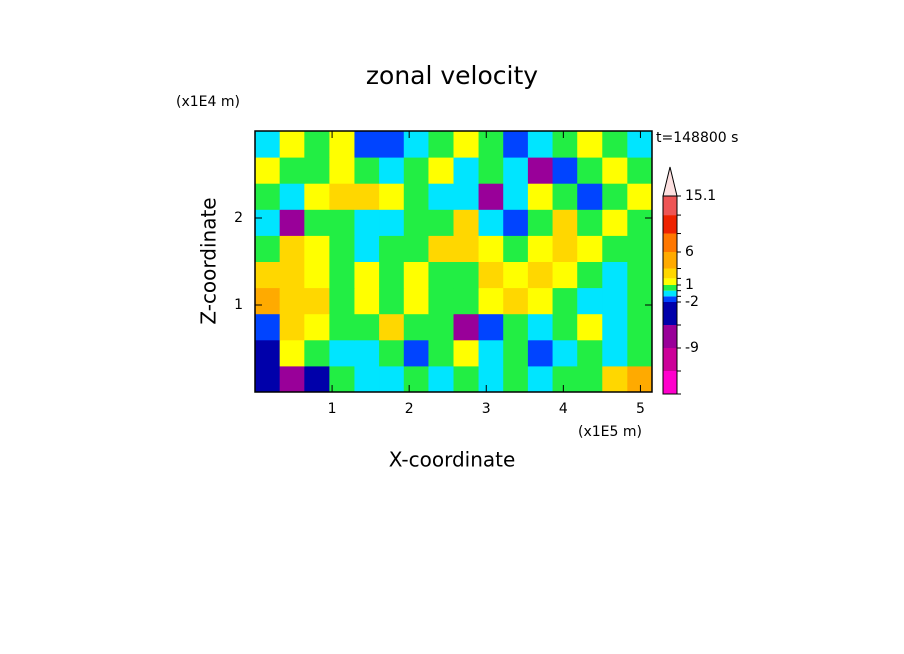 Image resolution: width=904 pixels, height=654 pixels. What do you see at coordinates (689, 252) in the screenshot?
I see `colorbar-label: 6` at bounding box center [689, 252].